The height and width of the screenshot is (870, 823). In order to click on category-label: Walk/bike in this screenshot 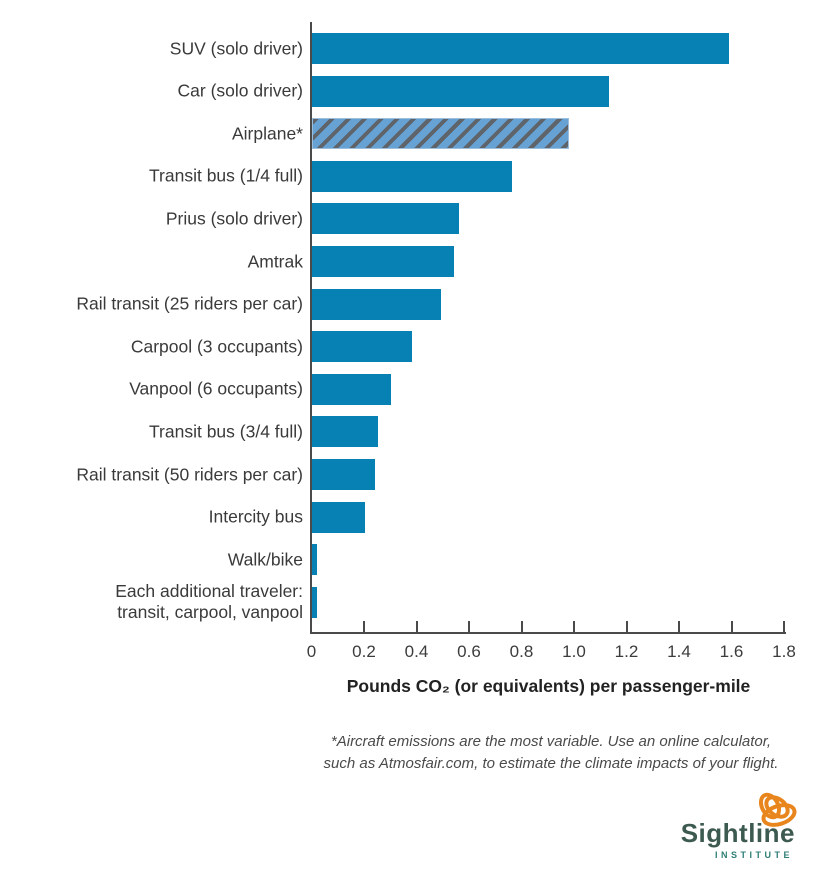, I will do `click(265, 559)`.